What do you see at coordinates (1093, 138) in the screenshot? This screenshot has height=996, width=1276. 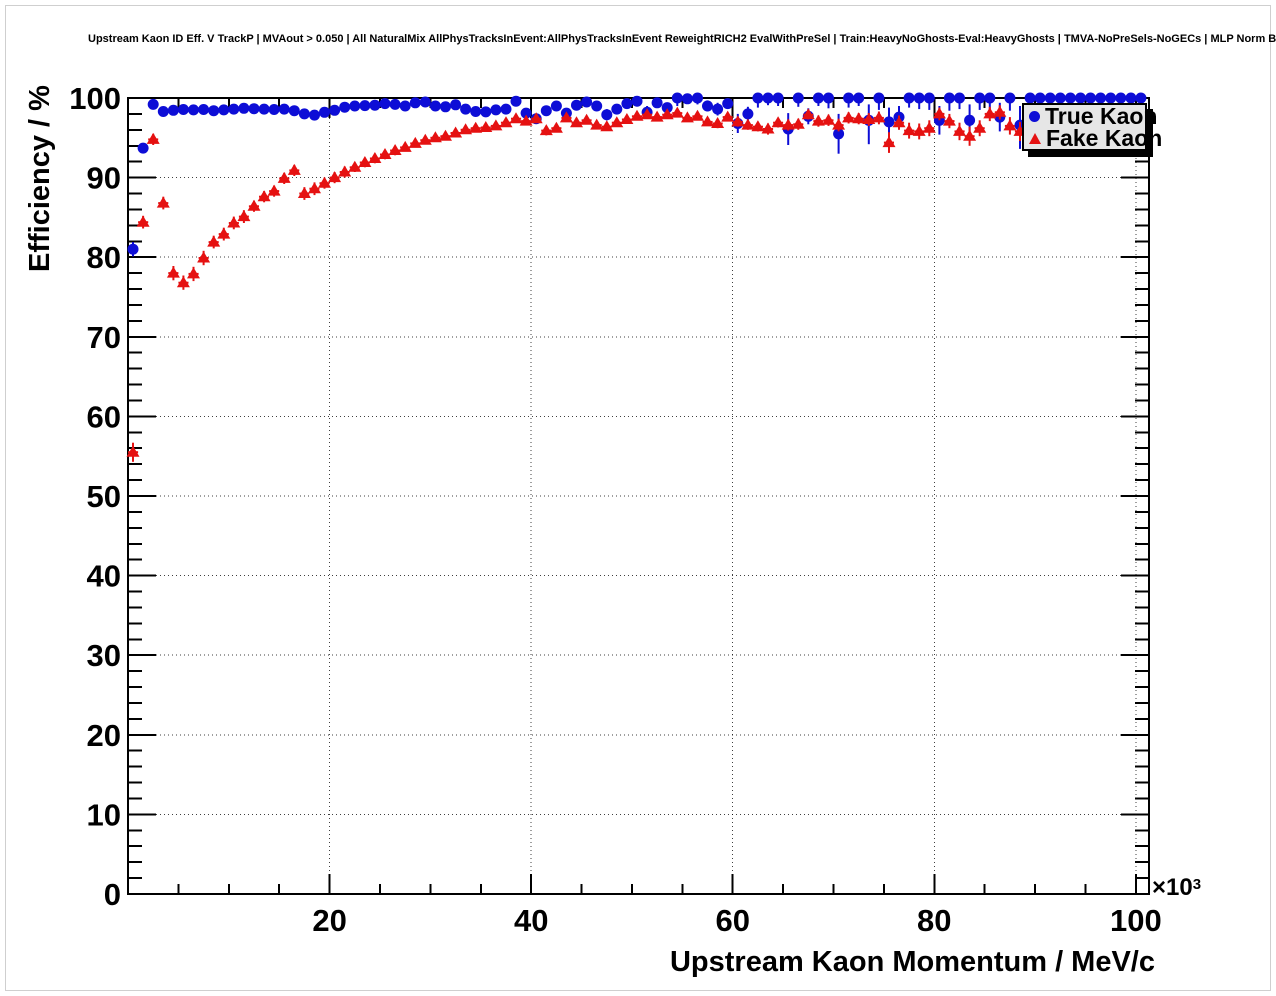 I see `legend-entry-fake-kaon: Fake Kaon` at bounding box center [1093, 138].